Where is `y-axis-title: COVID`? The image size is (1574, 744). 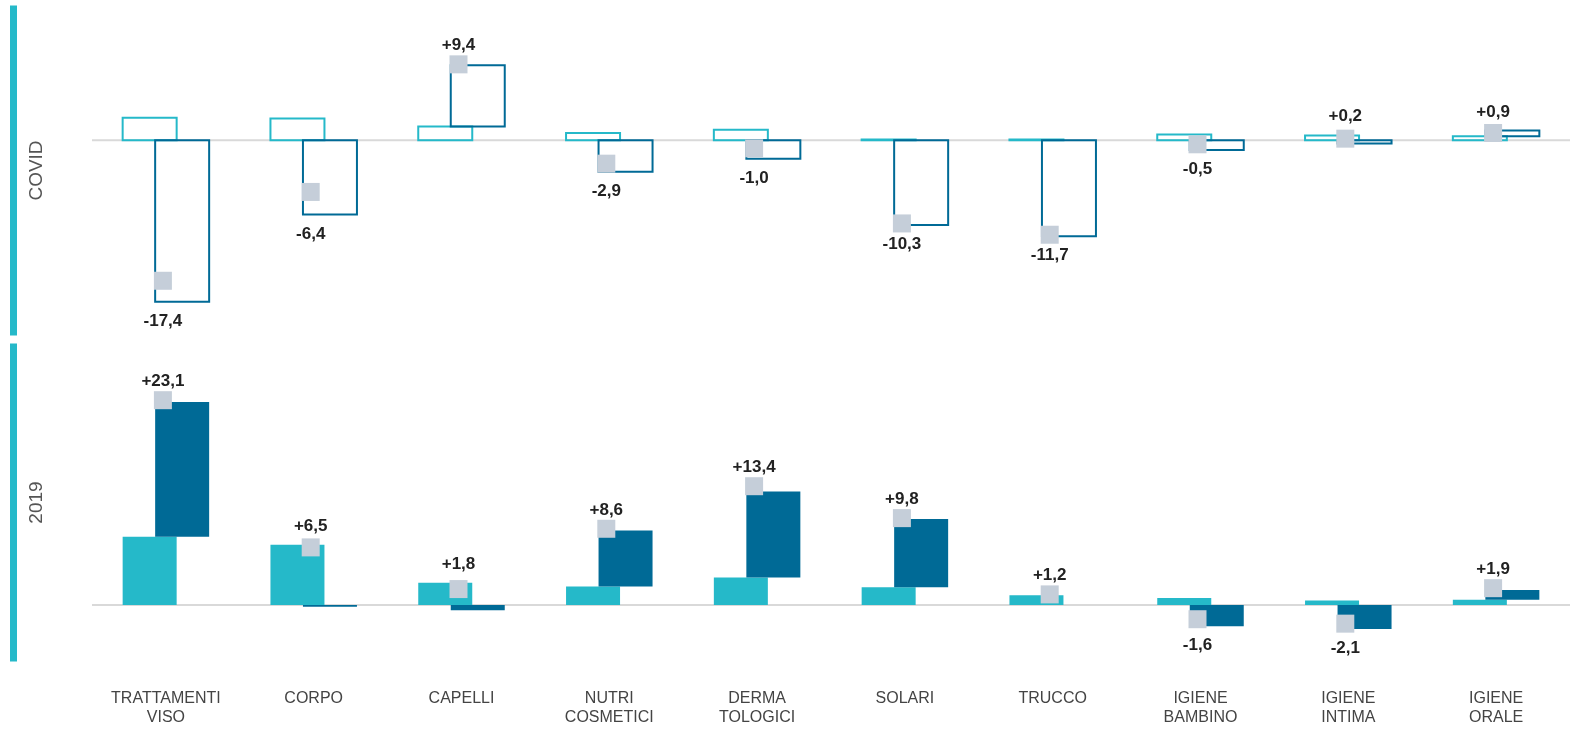 y-axis-title: COVID is located at coordinates (35, 170).